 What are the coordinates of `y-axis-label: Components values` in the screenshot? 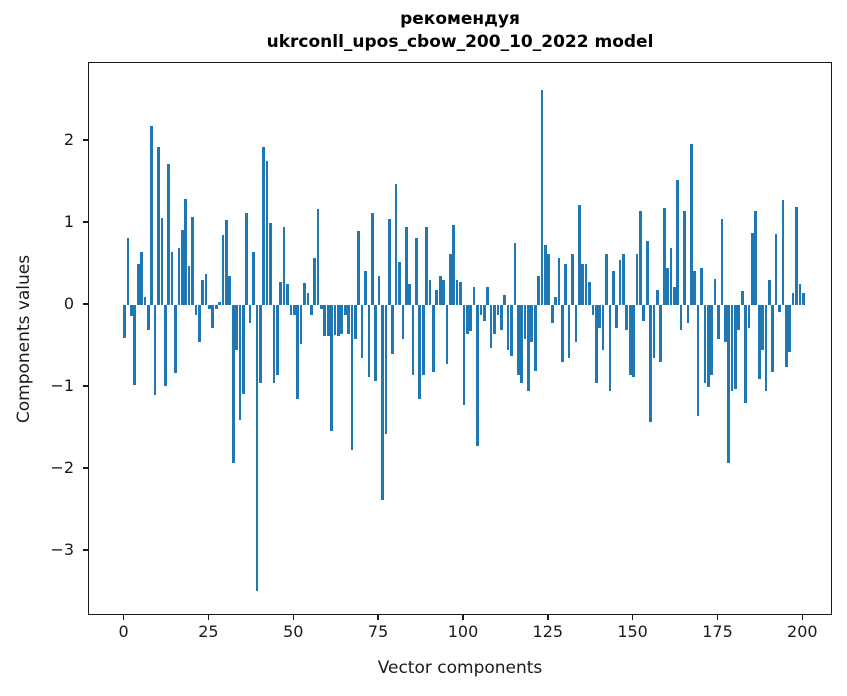 It's located at (24, 339).